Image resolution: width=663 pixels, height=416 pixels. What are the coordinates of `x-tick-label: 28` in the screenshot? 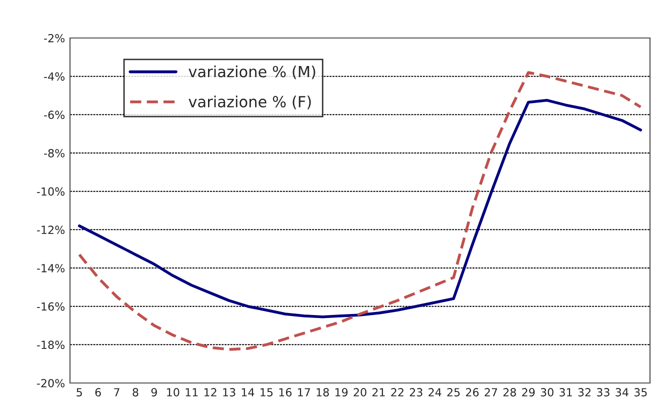 It's located at (509, 392).